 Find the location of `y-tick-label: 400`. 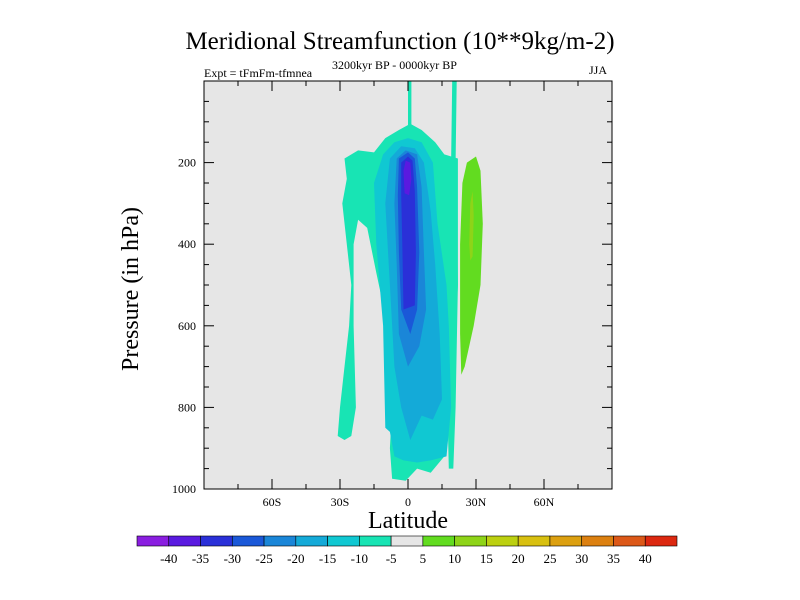

y-tick-label: 400 is located at coordinates (187, 244).